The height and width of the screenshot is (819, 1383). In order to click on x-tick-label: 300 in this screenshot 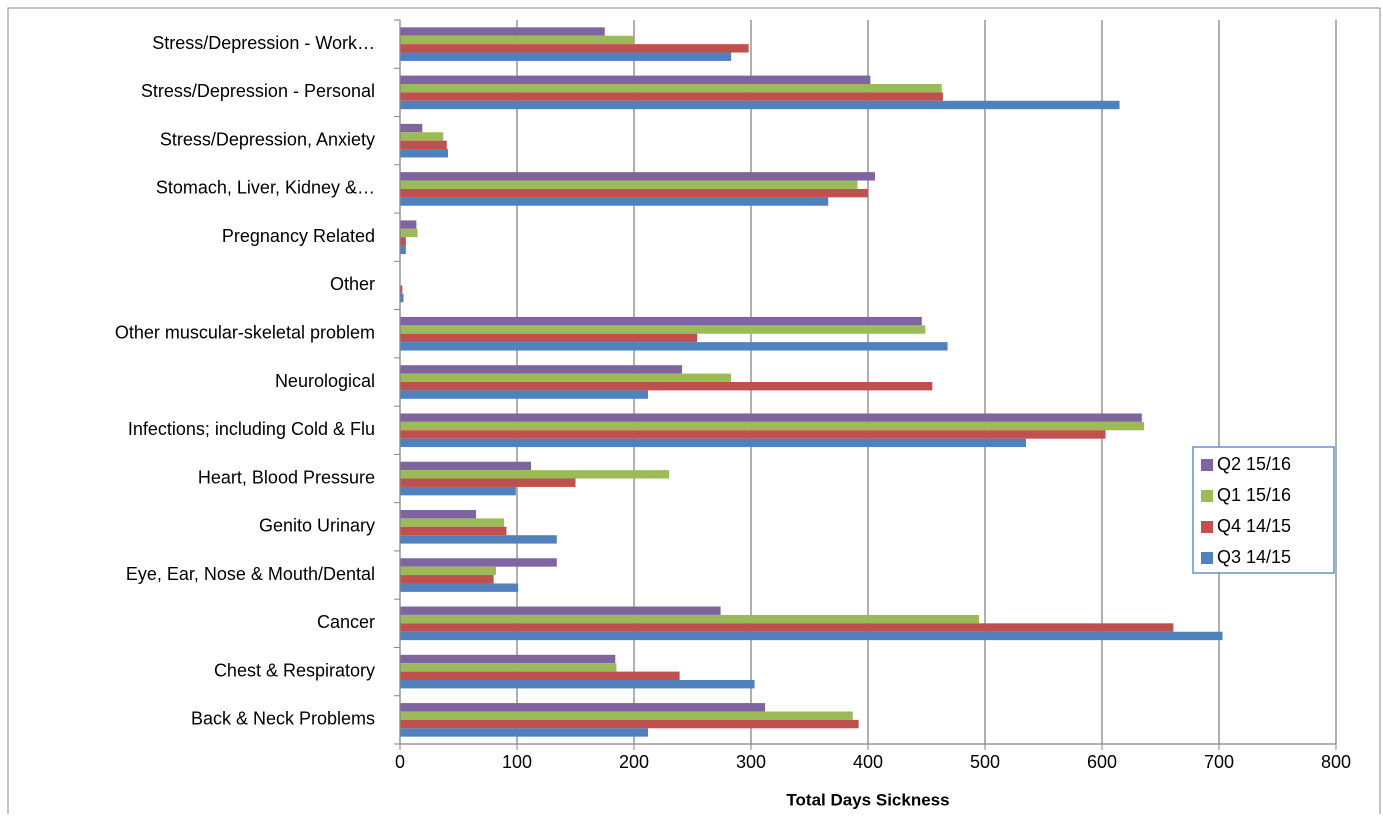, I will do `click(751, 762)`.